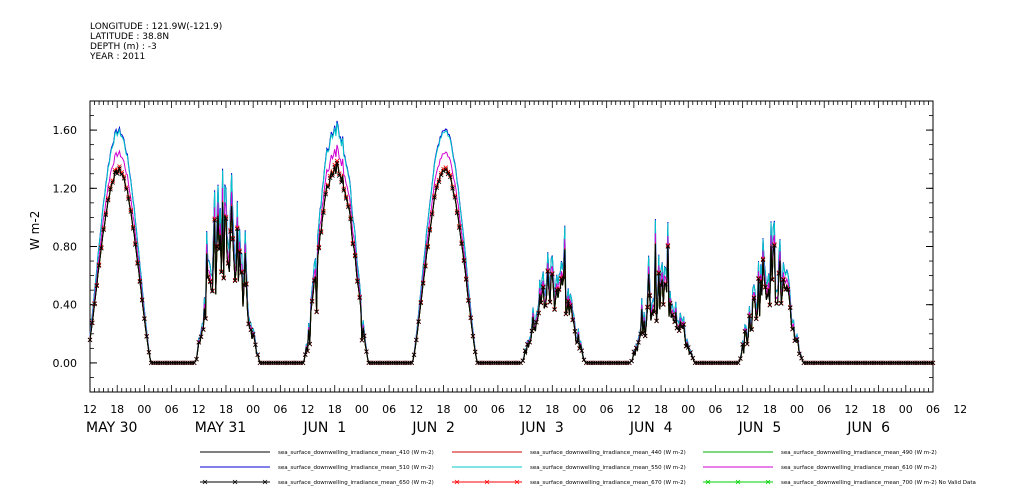 The image size is (1009, 504). Describe the element at coordinates (130, 37) in the screenshot. I see `latitude-label: LATITUDE : 38.8N` at that location.